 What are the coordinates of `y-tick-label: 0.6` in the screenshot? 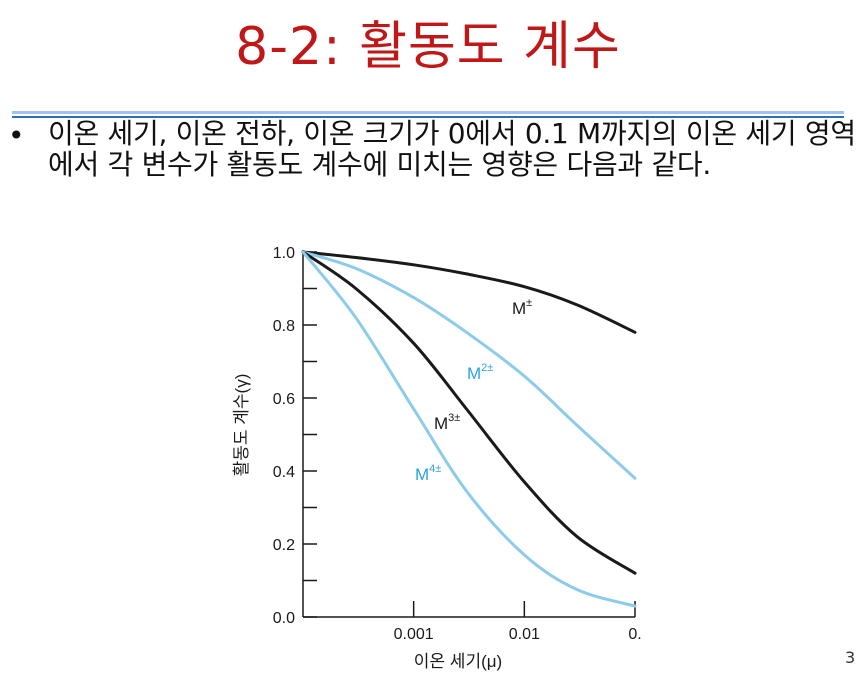 It's located at (284, 399).